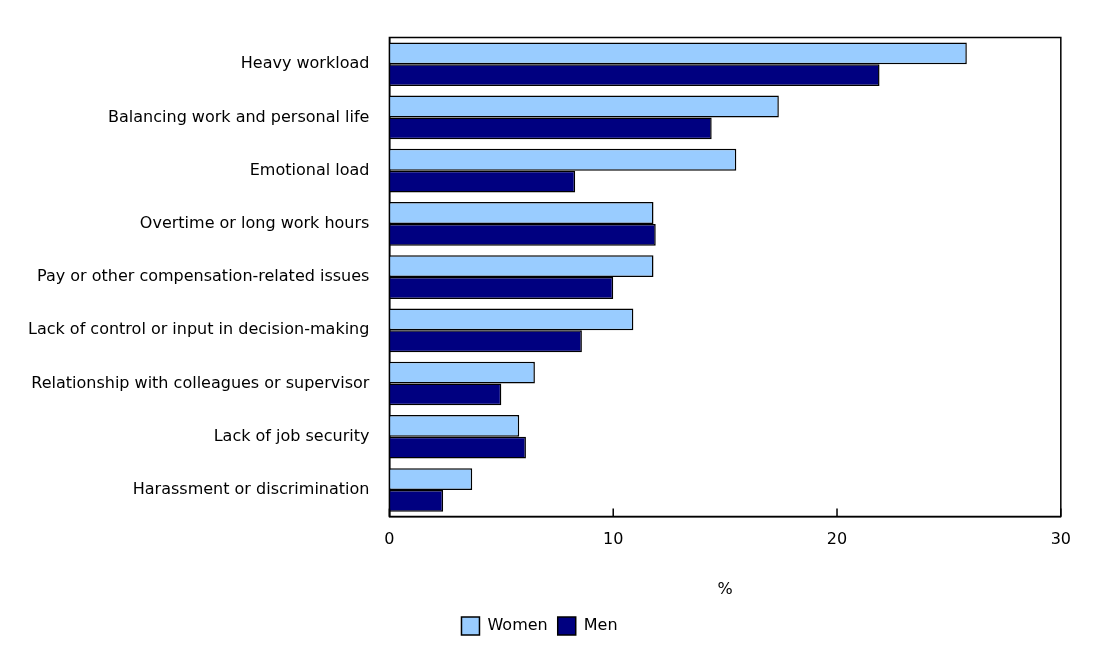 The image size is (1093, 653). What do you see at coordinates (725, 588) in the screenshot?
I see `x-axis-title: %` at bounding box center [725, 588].